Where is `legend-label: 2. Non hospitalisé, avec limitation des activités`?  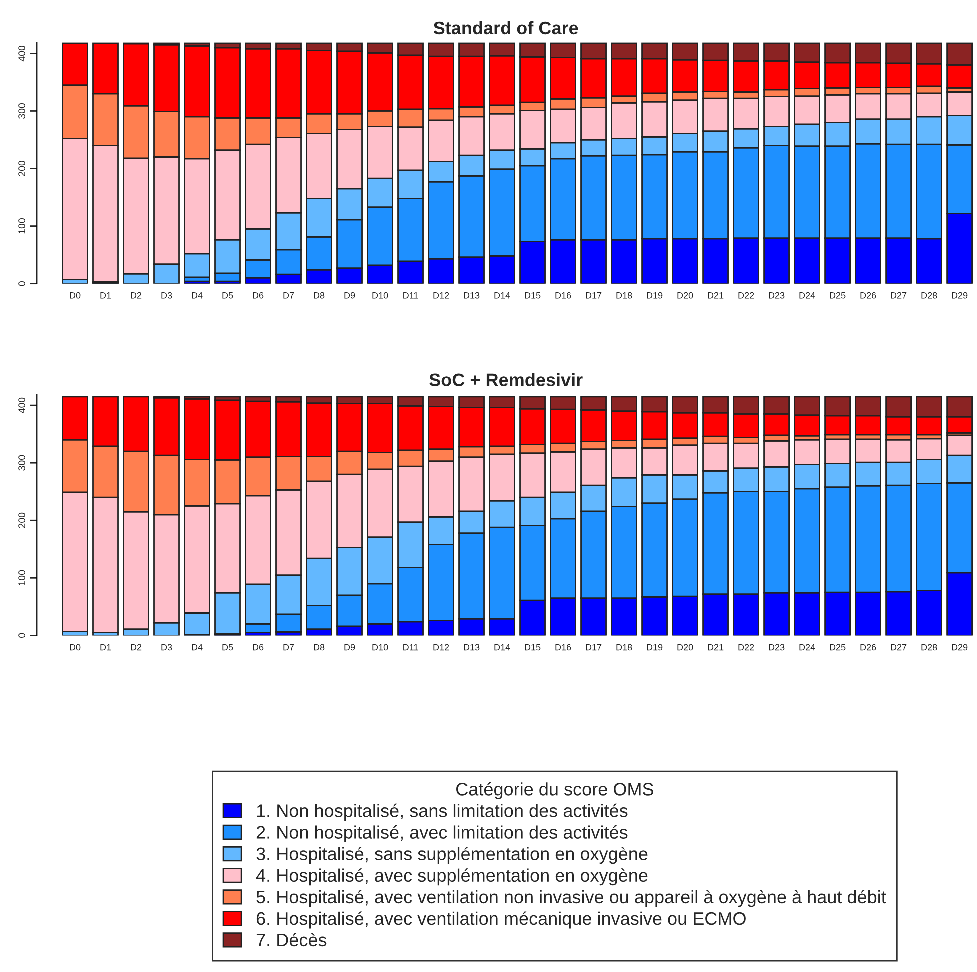
legend-label: 2. Non hospitalisé, avec limitation des activités is located at coordinates (442, 834).